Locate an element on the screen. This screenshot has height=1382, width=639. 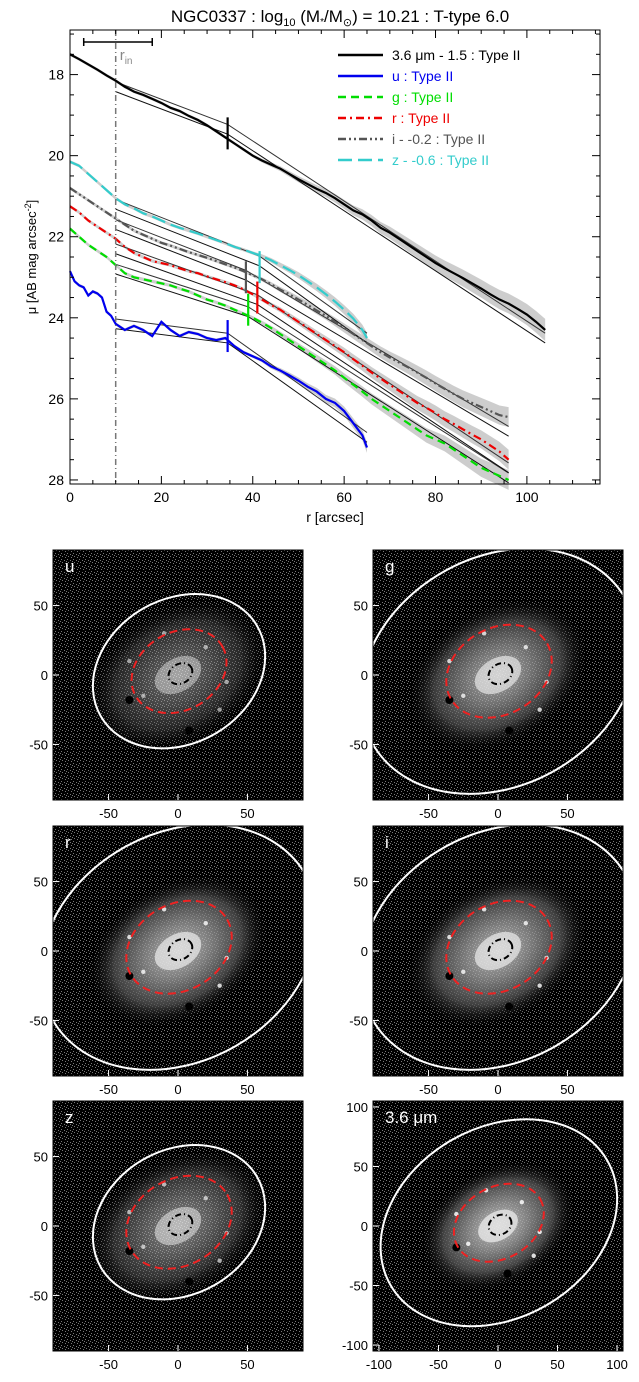
image-panel-2: r -50 0 50 50 0 -50 is located at coordinates (166, 961).